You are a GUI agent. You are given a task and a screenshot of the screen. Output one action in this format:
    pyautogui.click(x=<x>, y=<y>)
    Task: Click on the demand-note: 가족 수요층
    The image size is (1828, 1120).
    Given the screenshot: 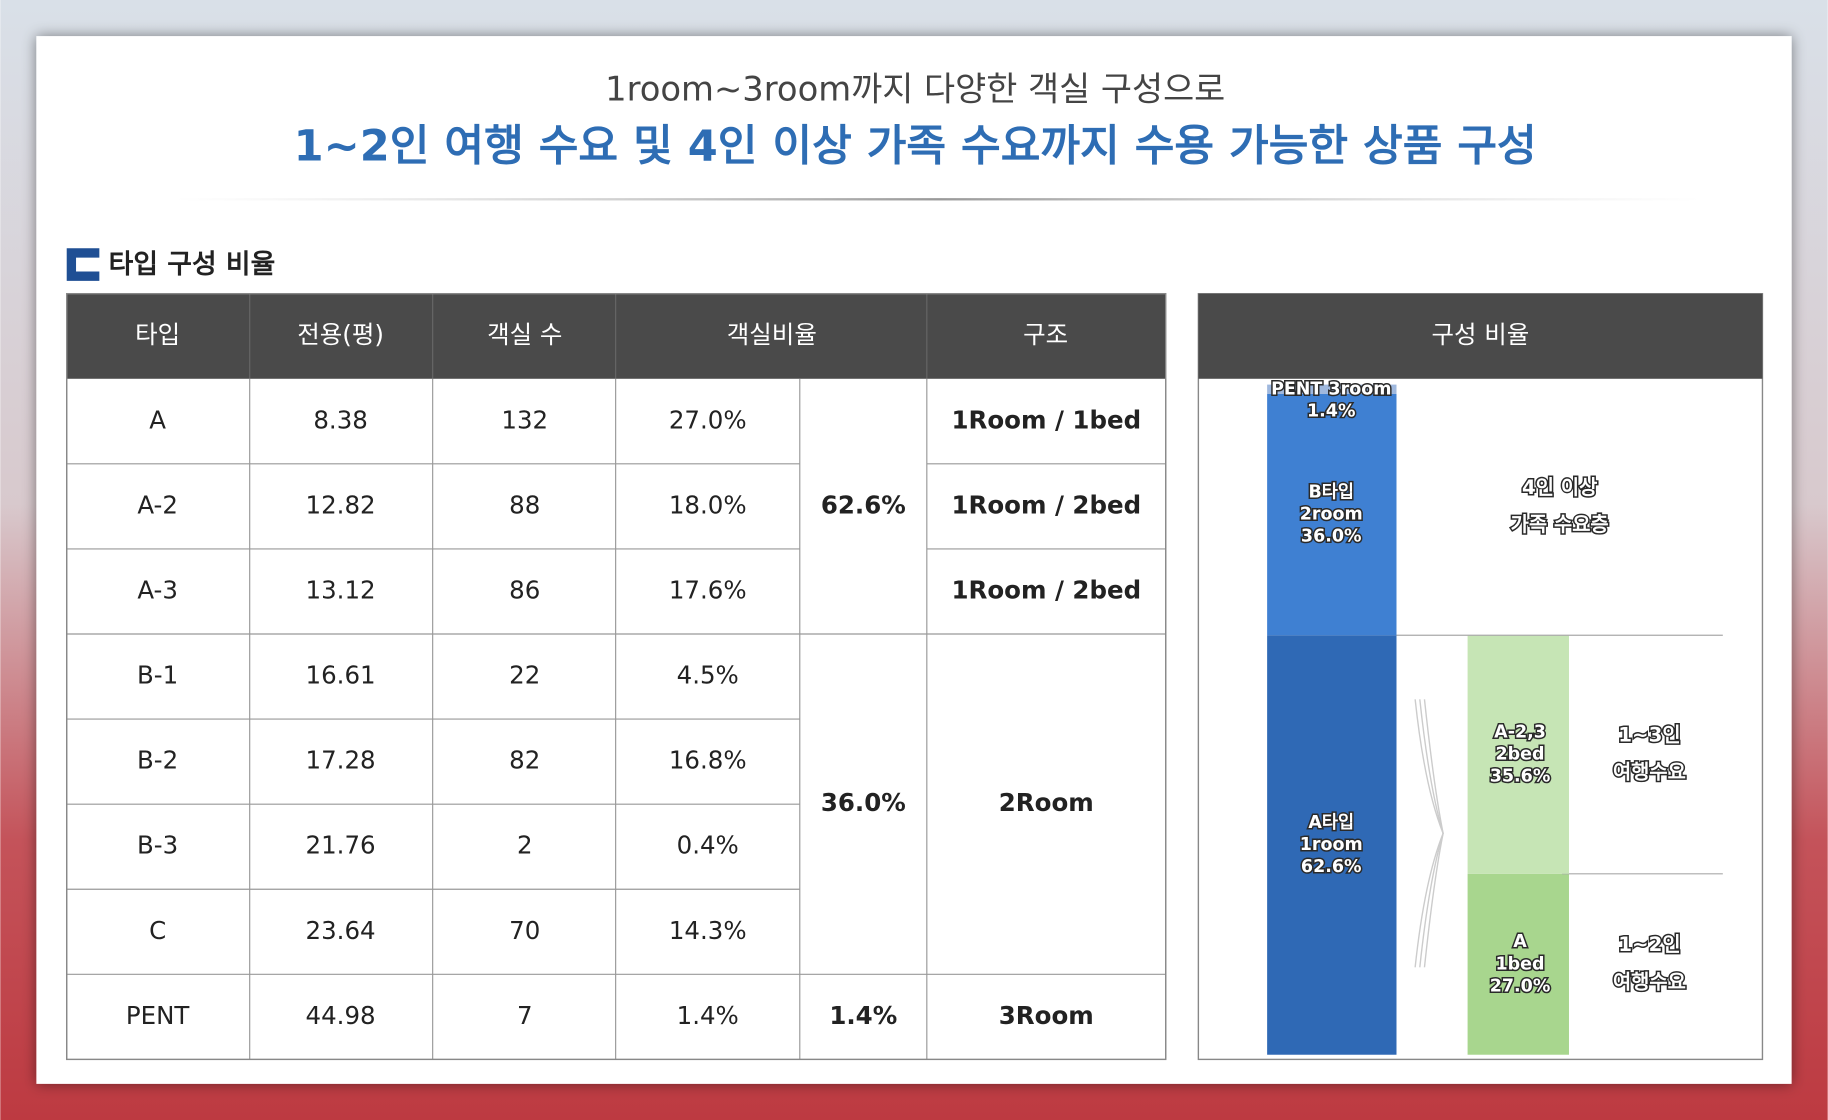 What is the action you would take?
    pyautogui.click(x=1560, y=524)
    